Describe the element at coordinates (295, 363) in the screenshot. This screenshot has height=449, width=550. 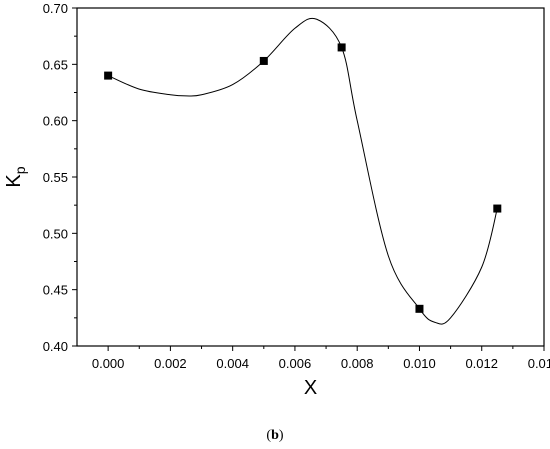
I see `x-tick-label: 0.006` at that location.